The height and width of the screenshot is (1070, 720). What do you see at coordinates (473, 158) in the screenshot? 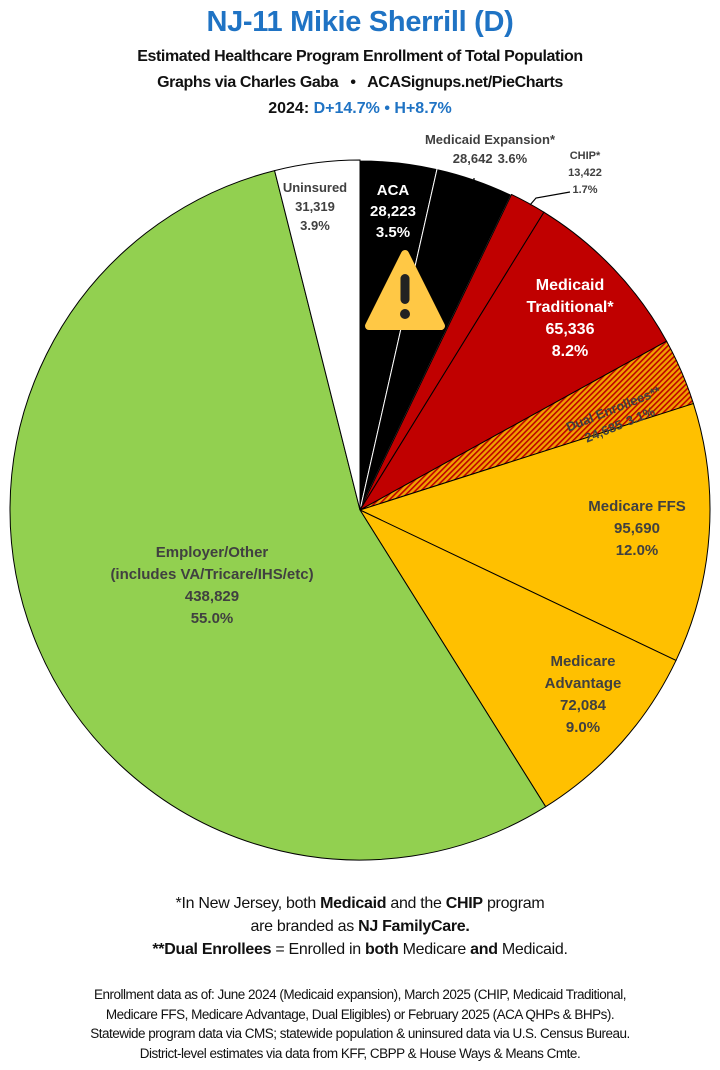
I see `slice-count: 28,642` at bounding box center [473, 158].